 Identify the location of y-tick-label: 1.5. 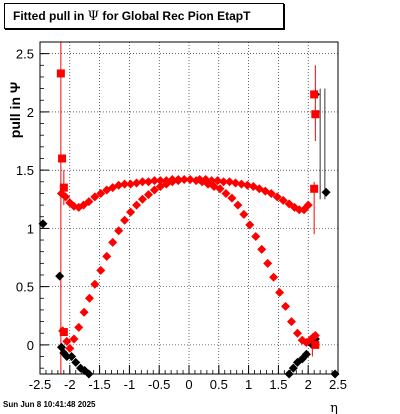
(25, 170).